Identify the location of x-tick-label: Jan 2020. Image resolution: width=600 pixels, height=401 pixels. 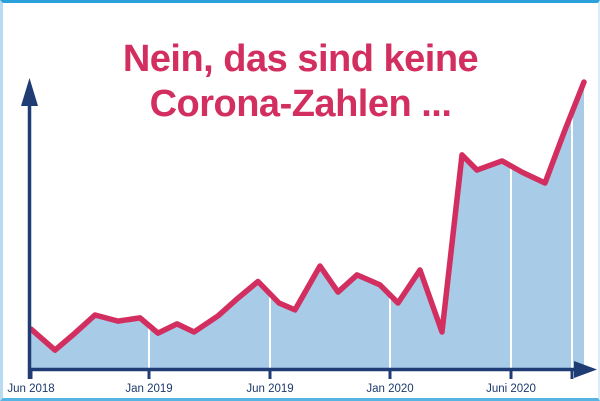
(389, 389).